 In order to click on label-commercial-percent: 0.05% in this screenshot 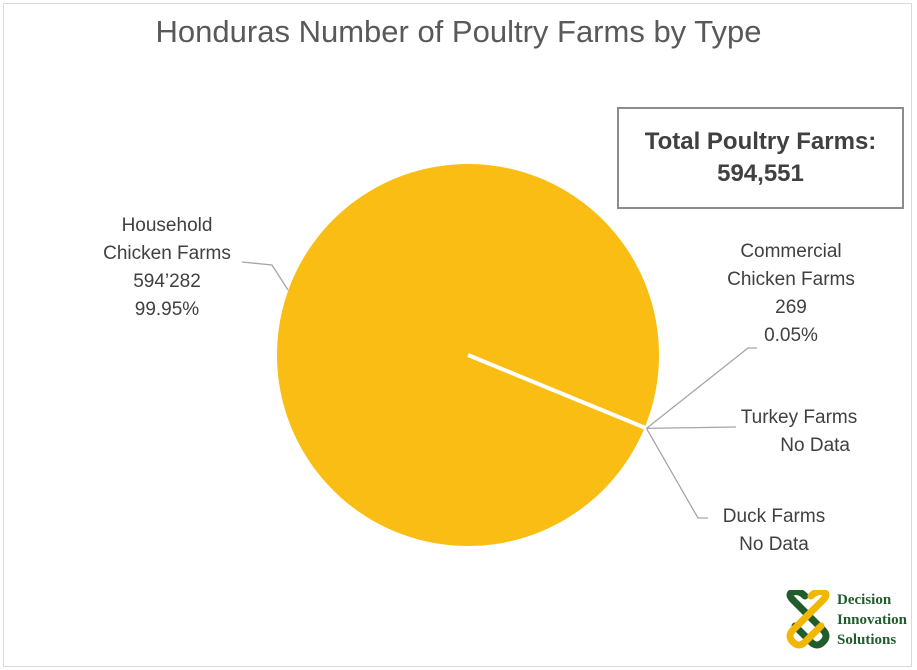, I will do `click(791, 335)`.